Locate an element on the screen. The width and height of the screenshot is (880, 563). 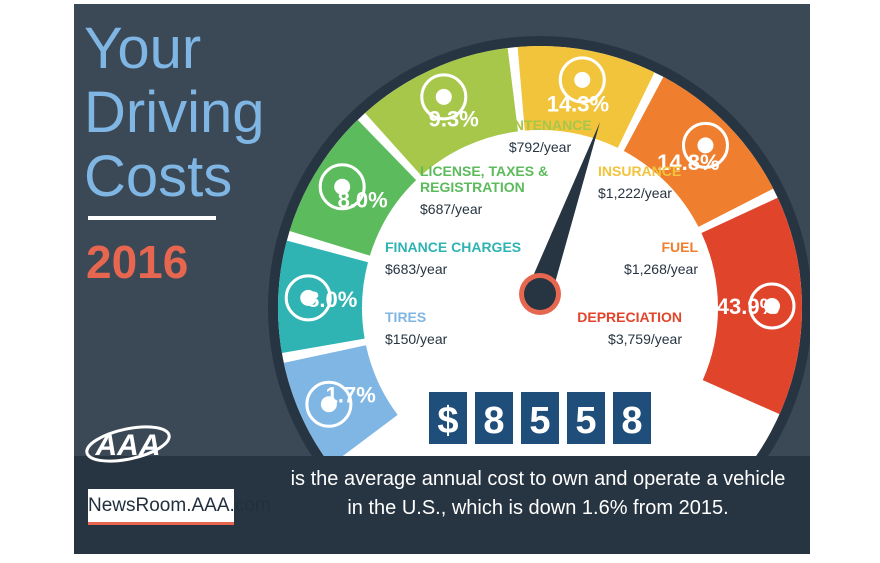
slice-category-finance-charges: FINANCE CHARGES is located at coordinates (453, 247).